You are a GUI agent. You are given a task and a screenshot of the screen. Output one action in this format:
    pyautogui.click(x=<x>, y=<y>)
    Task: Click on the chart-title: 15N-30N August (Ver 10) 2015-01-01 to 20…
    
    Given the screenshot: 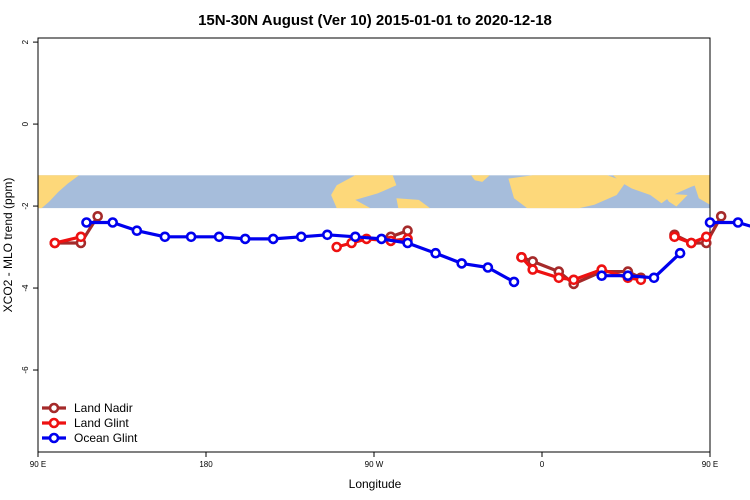 What is the action you would take?
    pyautogui.click(x=375, y=20)
    